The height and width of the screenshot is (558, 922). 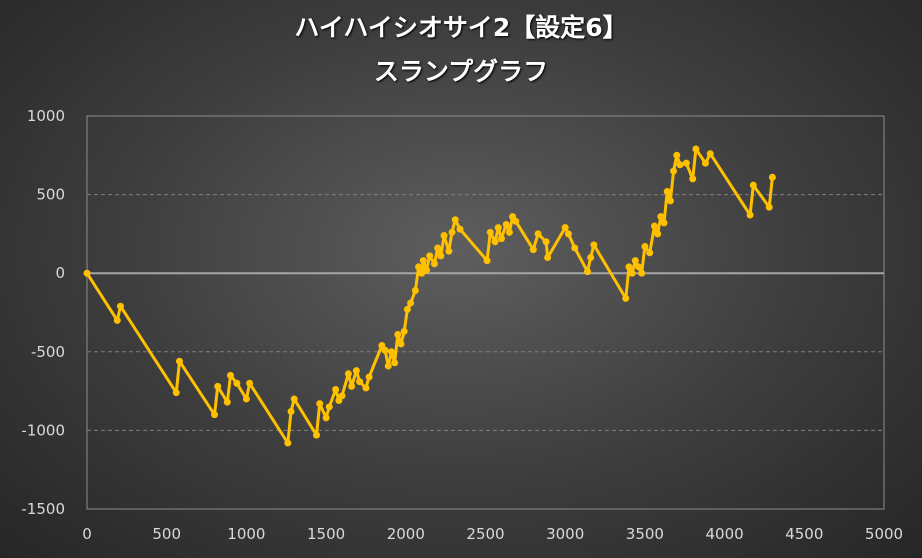 What do you see at coordinates (326, 534) in the screenshot?
I see `x-tick-label: 1500` at bounding box center [326, 534].